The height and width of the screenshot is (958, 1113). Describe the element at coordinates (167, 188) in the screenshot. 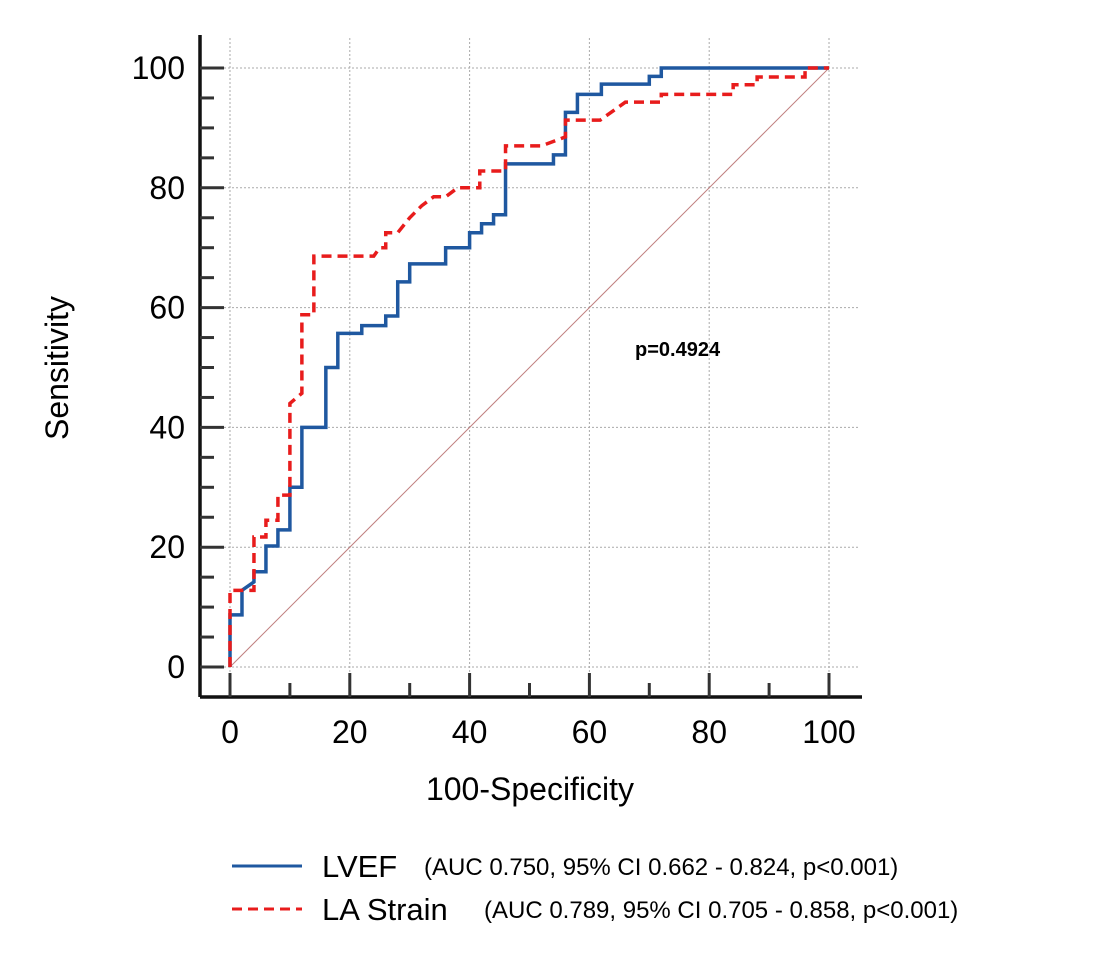

I see `y-tick-label: 80` at that location.